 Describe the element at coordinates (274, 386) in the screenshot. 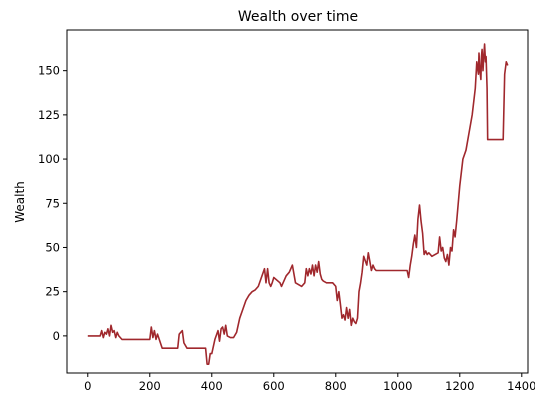

I see `x-tick-label: 600` at that location.